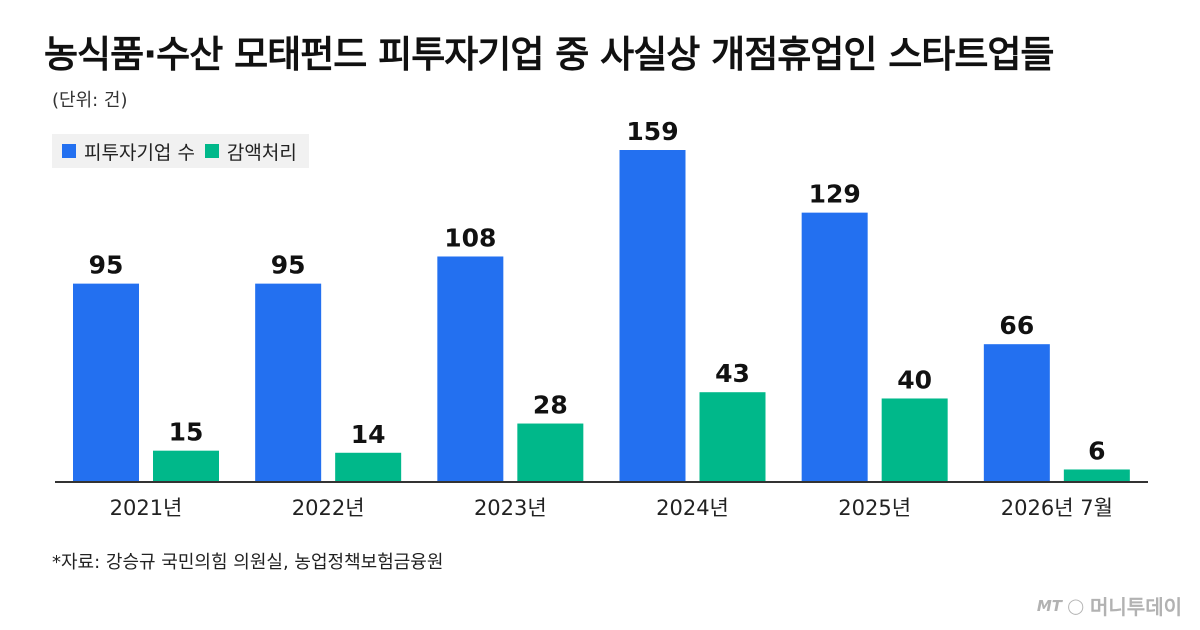 Image resolution: width=1200 pixels, height=630 pixels. I want to click on data-label-impaired-2: 28, so click(550, 405).